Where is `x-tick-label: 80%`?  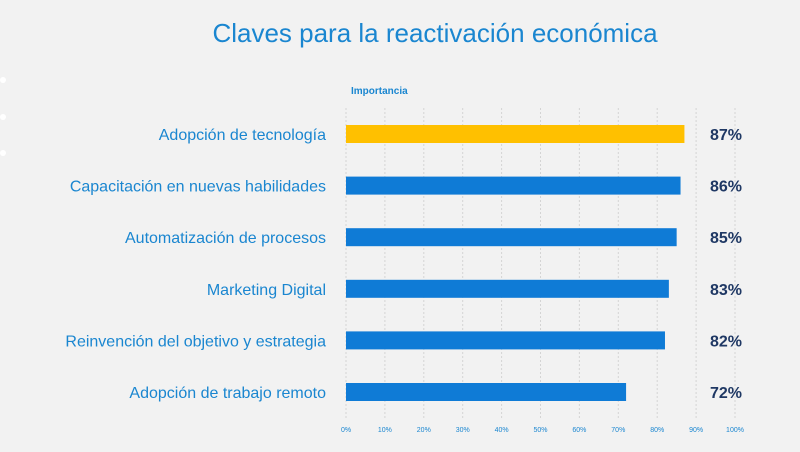
x-tick-label: 80% is located at coordinates (657, 430).